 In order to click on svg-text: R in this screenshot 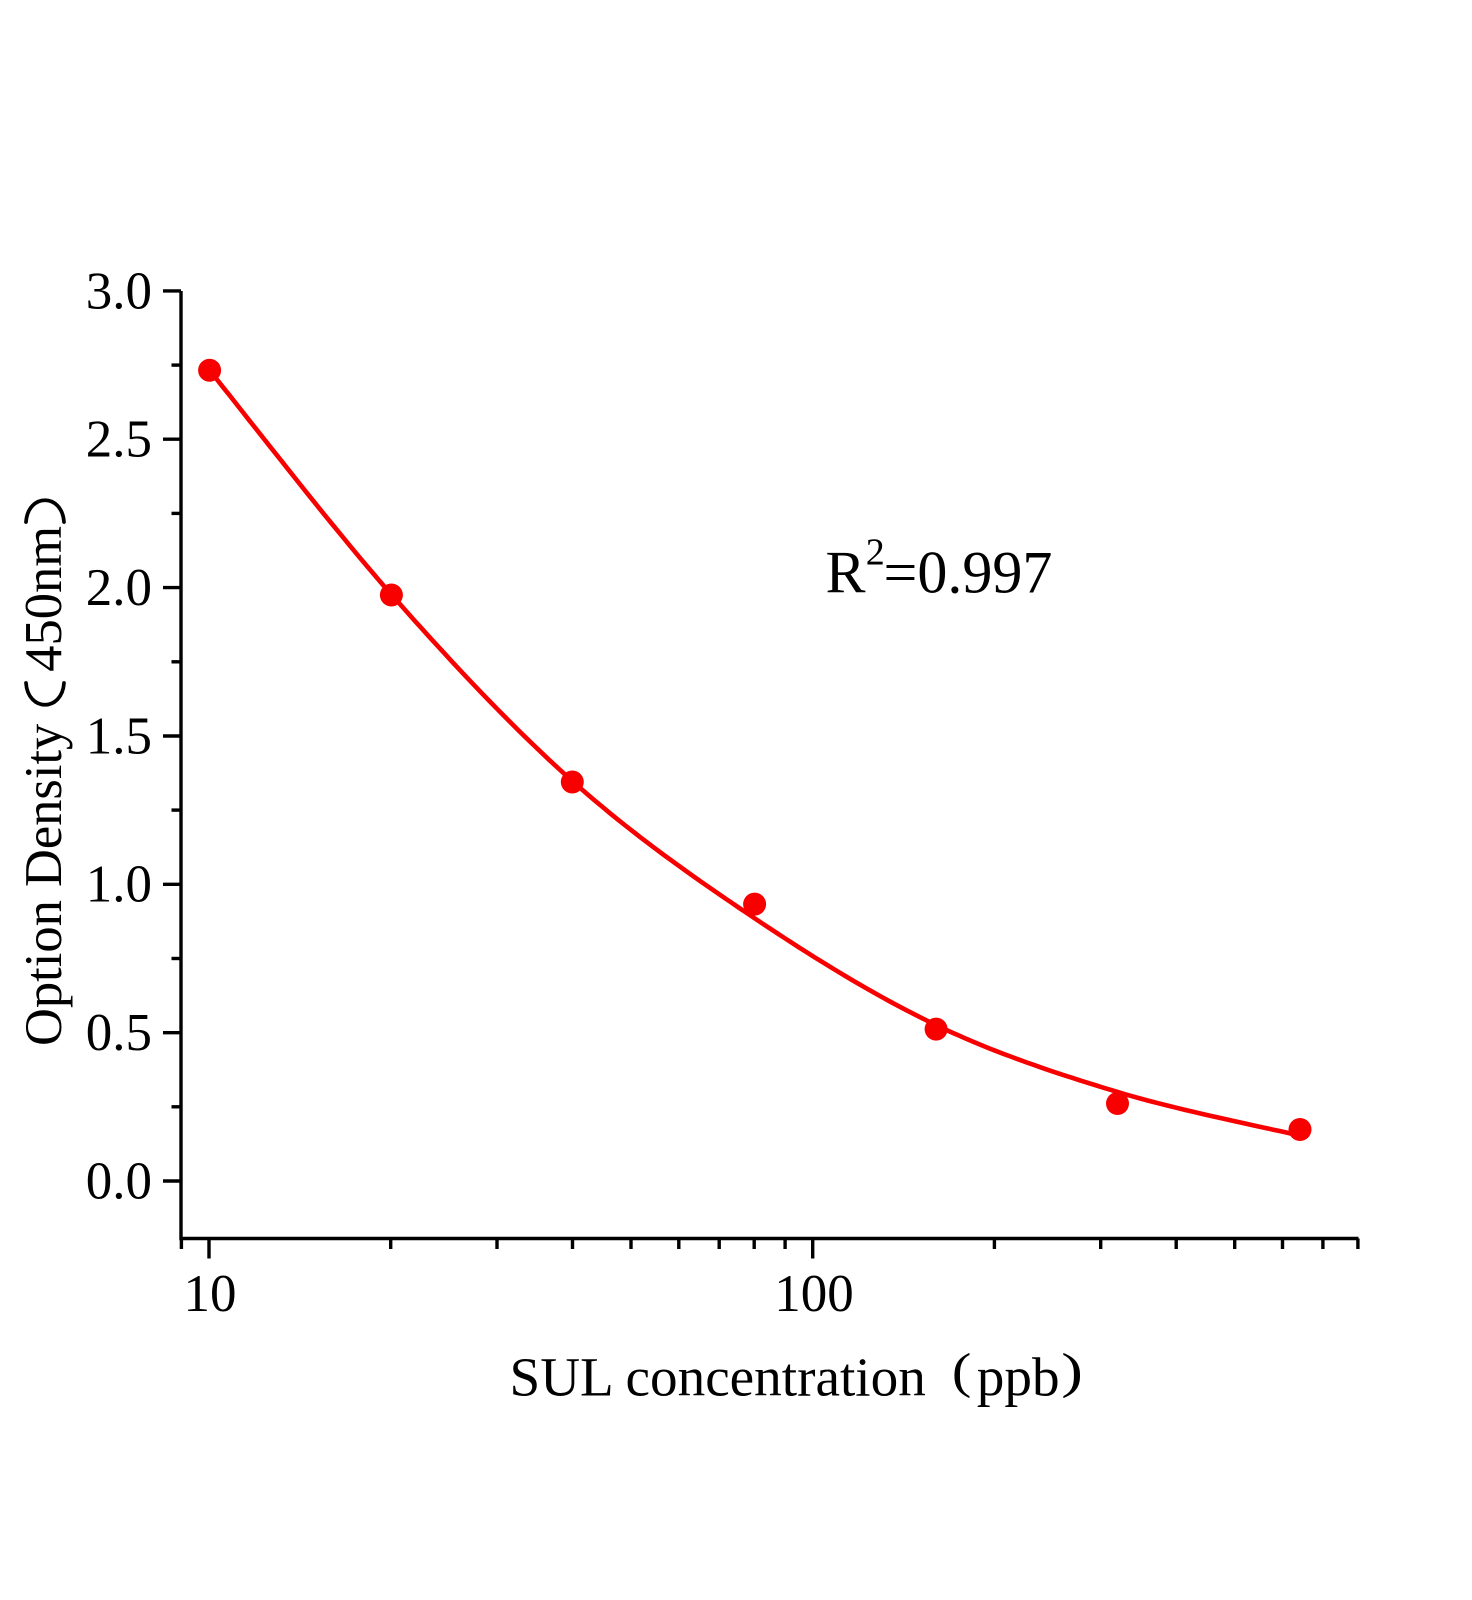, I will do `click(846, 572)`.